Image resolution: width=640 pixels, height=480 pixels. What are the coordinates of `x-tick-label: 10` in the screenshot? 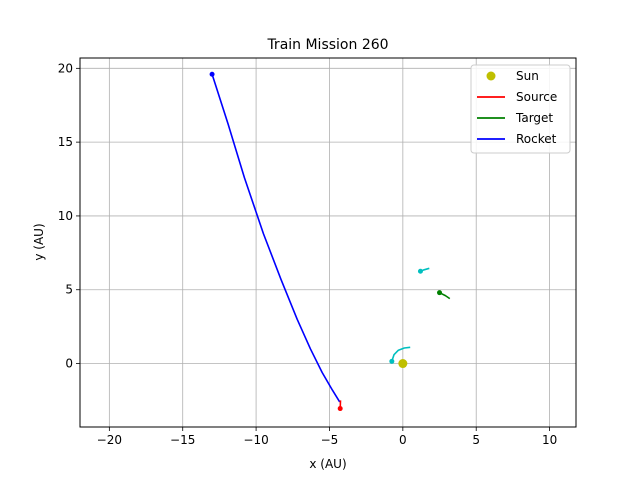 It's located at (549, 440).